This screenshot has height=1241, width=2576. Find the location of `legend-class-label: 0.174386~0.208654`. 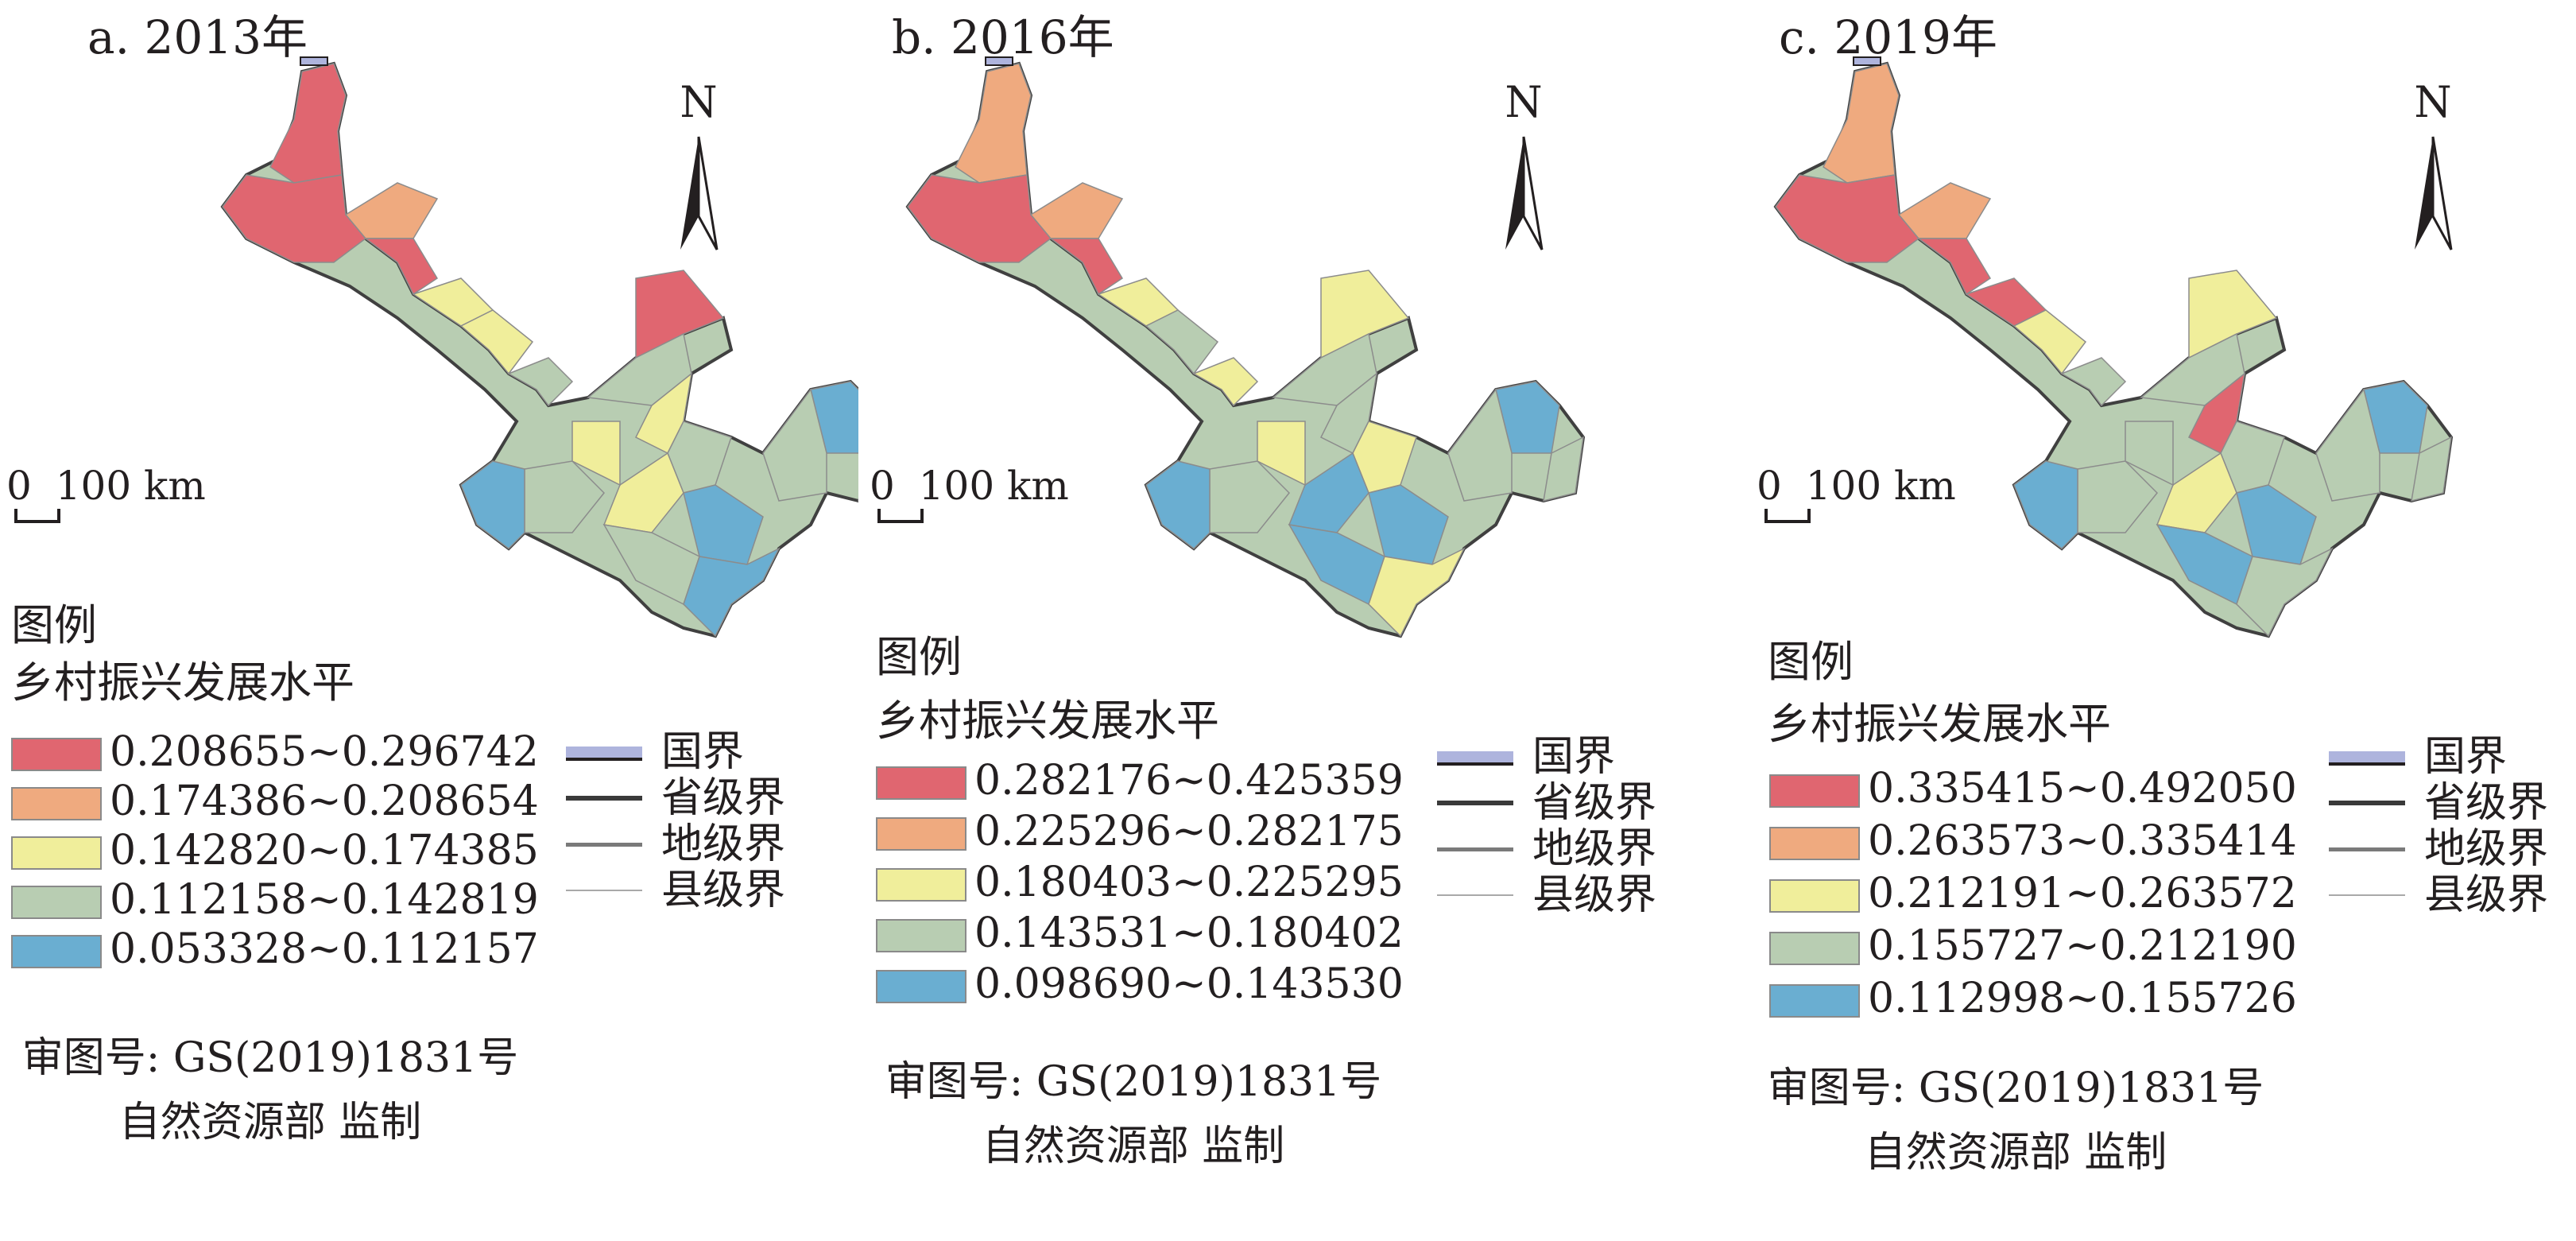

legend-class-label: 0.174386~0.208654 is located at coordinates (324, 801).